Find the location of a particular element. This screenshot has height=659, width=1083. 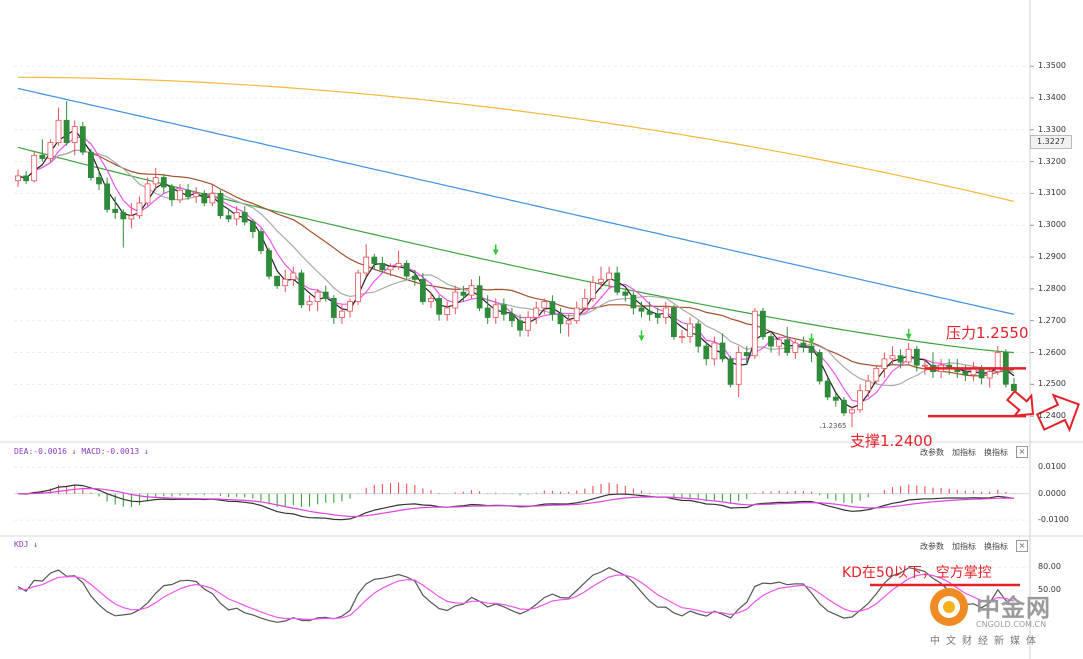

down-arrow-icon is located at coordinates (1057, 413).